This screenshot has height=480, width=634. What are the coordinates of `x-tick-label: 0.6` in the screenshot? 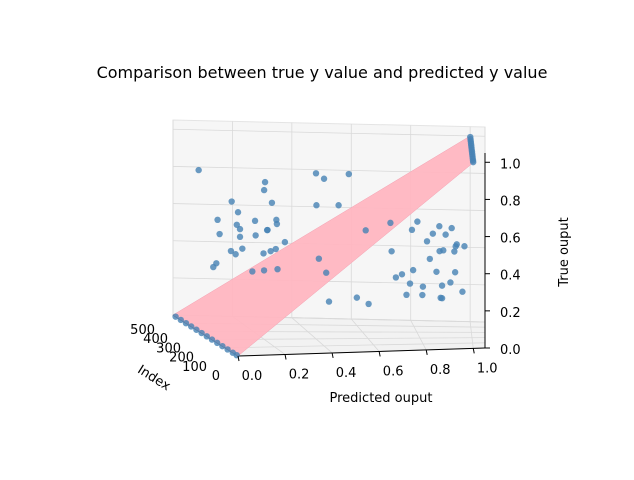 It's located at (393, 371).